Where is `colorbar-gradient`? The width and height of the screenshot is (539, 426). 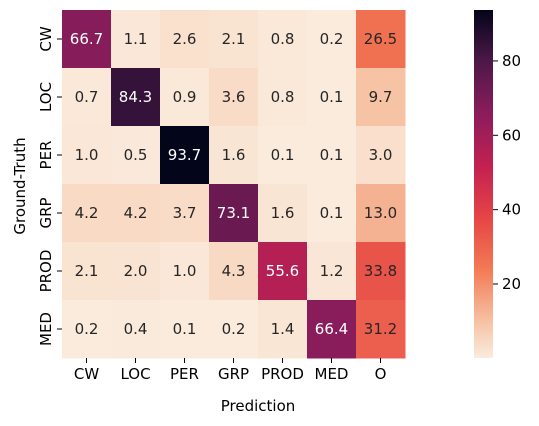
colorbar-gradient is located at coordinates (483, 184).